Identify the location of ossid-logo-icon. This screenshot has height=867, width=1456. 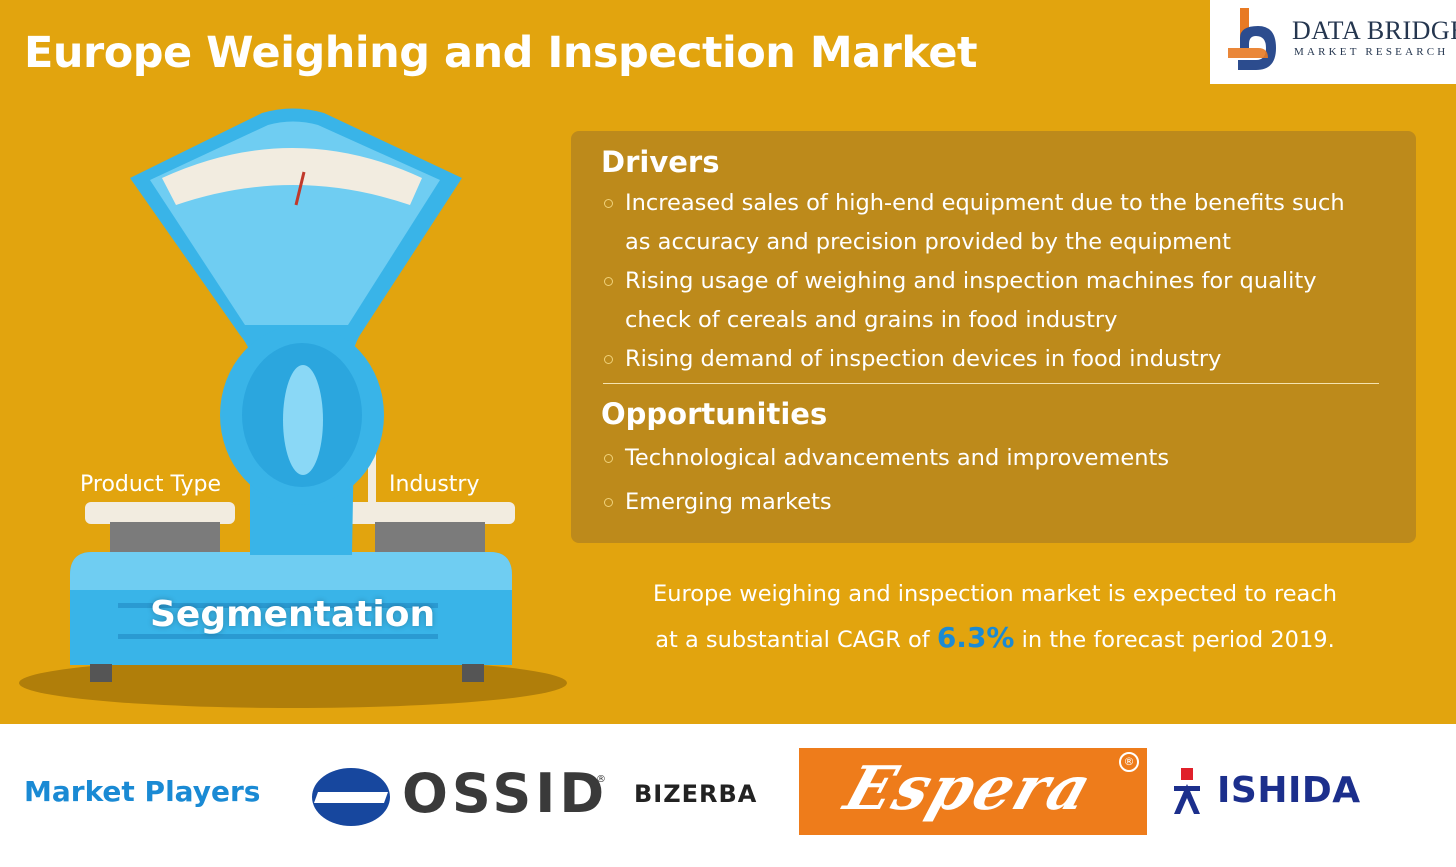
(351, 797).